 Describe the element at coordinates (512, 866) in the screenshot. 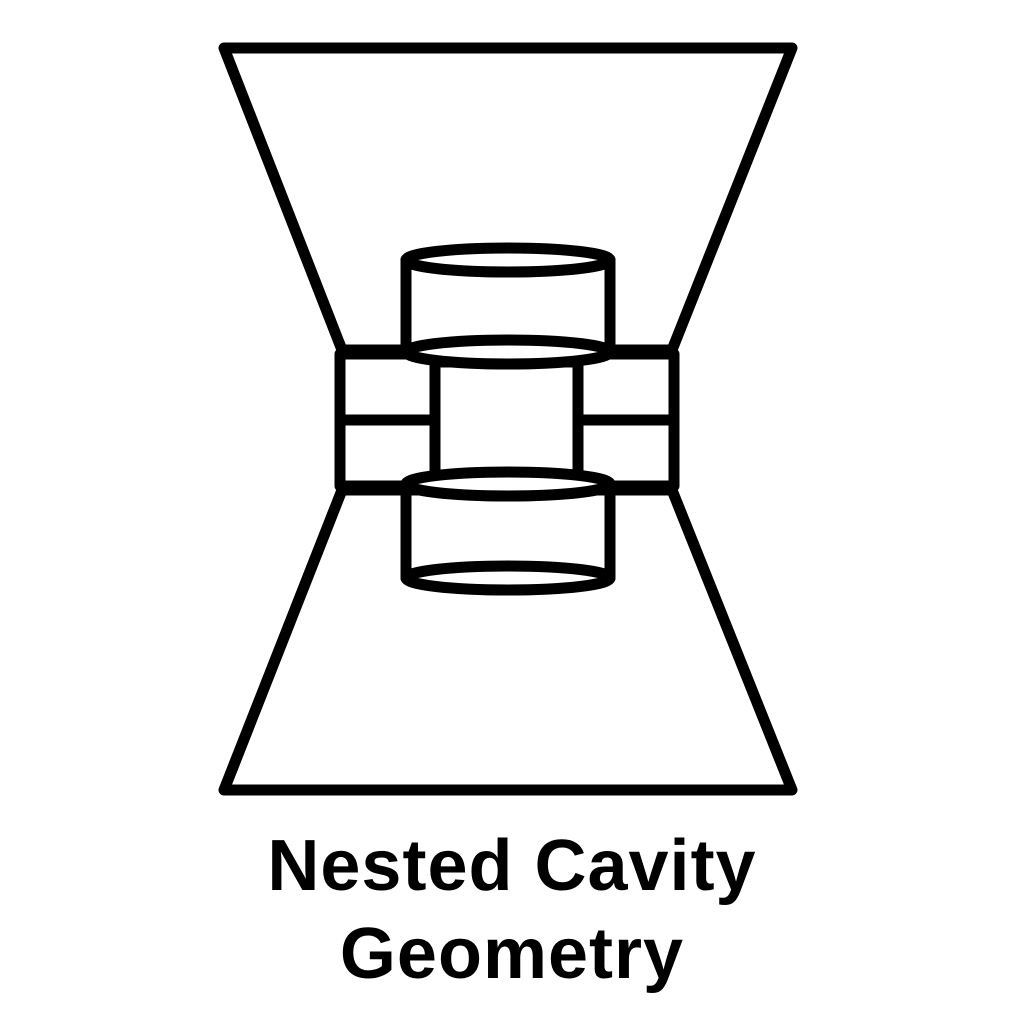

I see `diagram-title-line-1: Nested Cavity` at that location.